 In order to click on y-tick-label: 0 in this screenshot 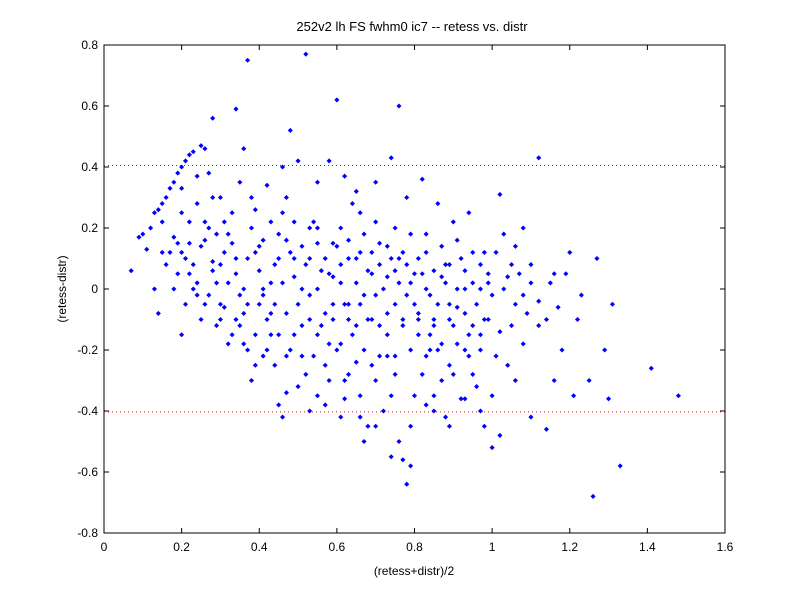, I will do `click(94, 289)`.